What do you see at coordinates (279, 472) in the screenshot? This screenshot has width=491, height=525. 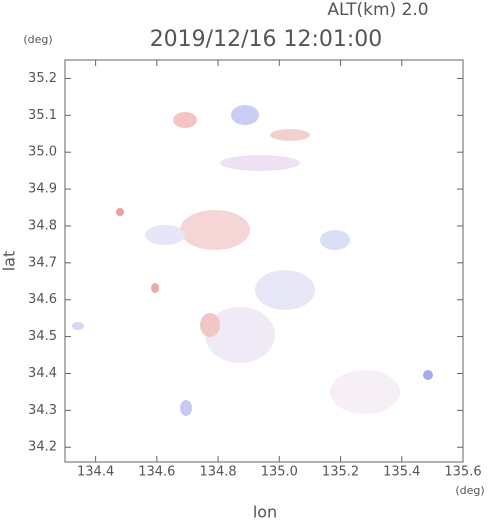 I see `x-tick-label: 135.0` at bounding box center [279, 472].